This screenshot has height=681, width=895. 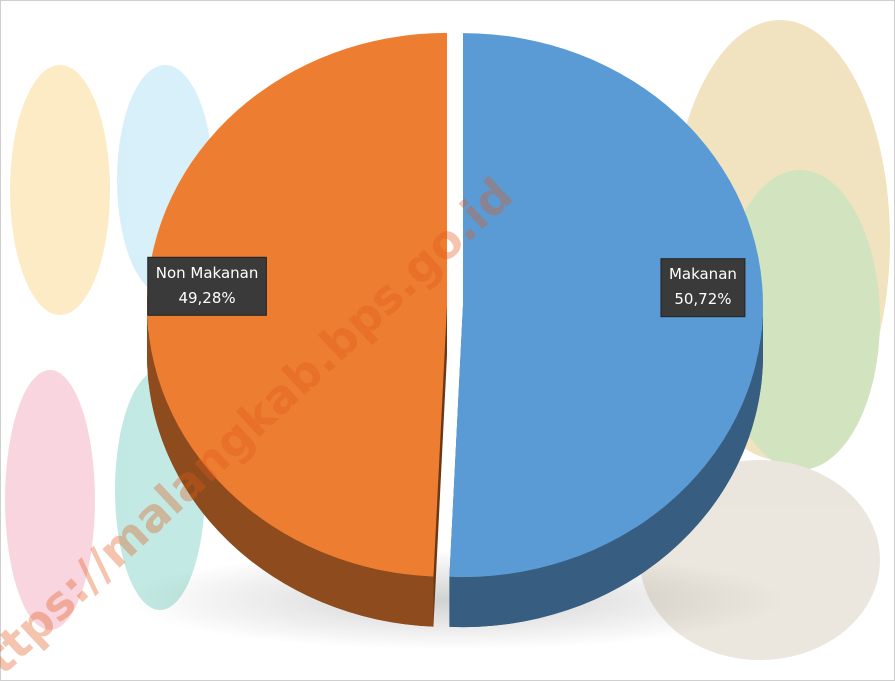 What do you see at coordinates (207, 273) in the screenshot?
I see `data-label-category: Non Makanan` at bounding box center [207, 273].